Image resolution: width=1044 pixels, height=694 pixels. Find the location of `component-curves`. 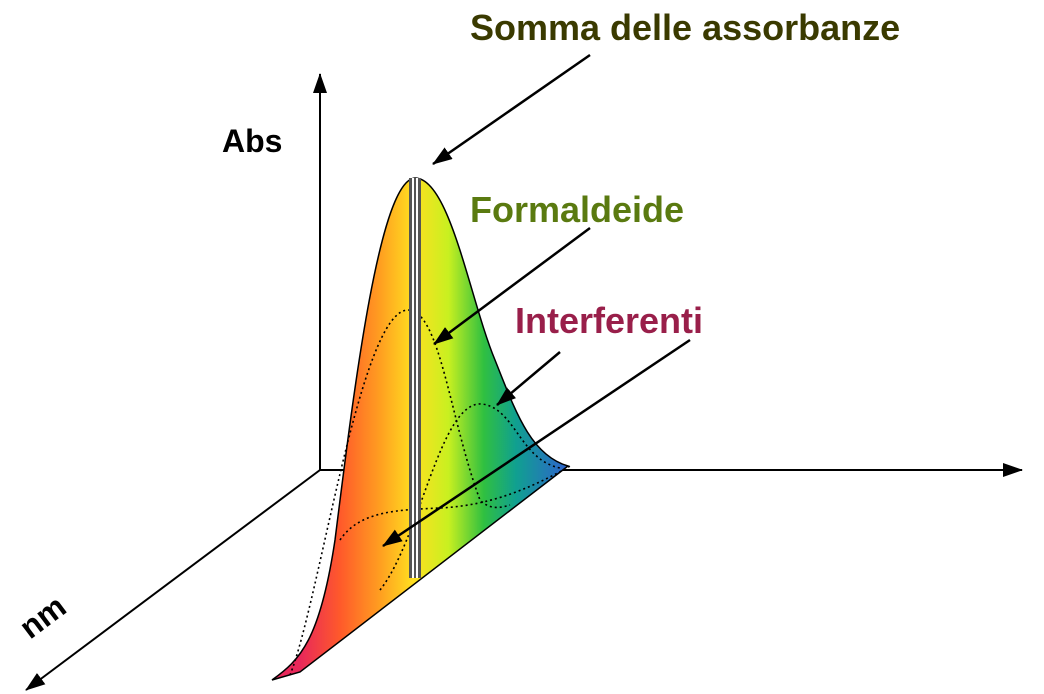

component-curves is located at coordinates (431, 492).